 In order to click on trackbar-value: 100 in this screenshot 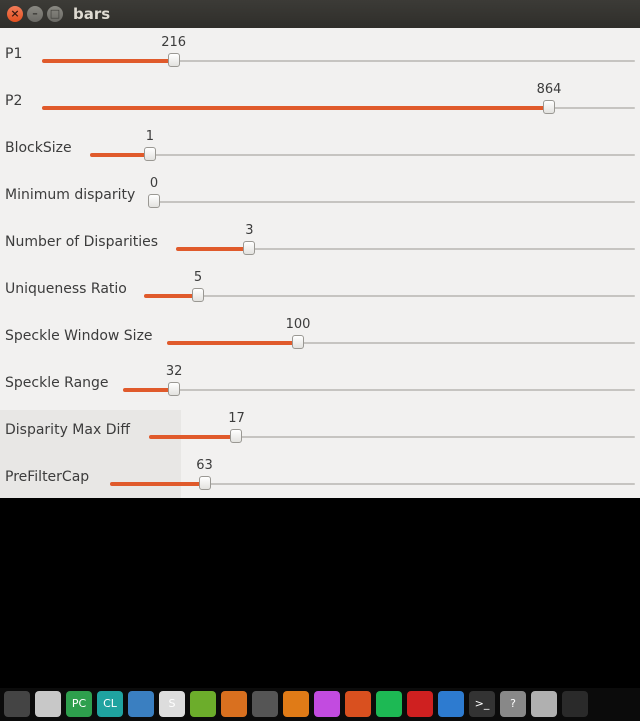, I will do `click(298, 324)`.